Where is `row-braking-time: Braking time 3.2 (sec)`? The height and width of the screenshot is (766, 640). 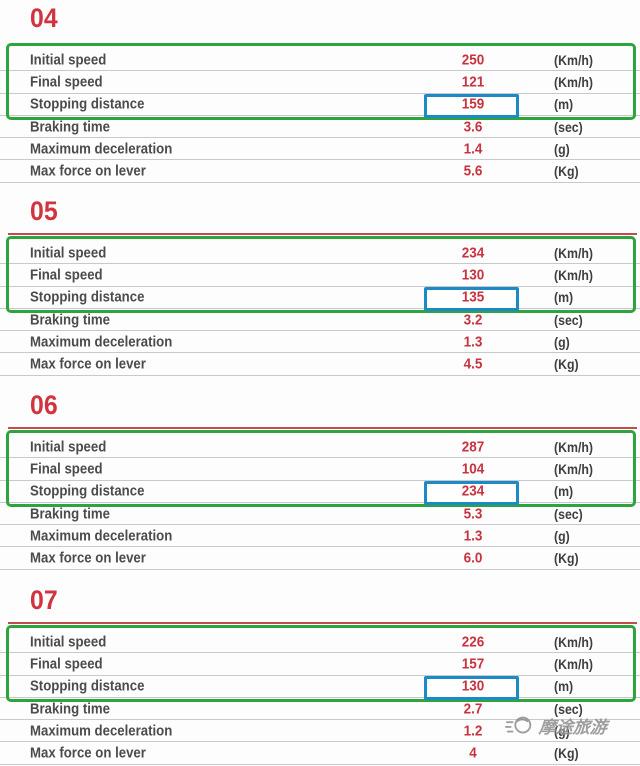 row-braking-time: Braking time 3.2 (sec) is located at coordinates (320, 320).